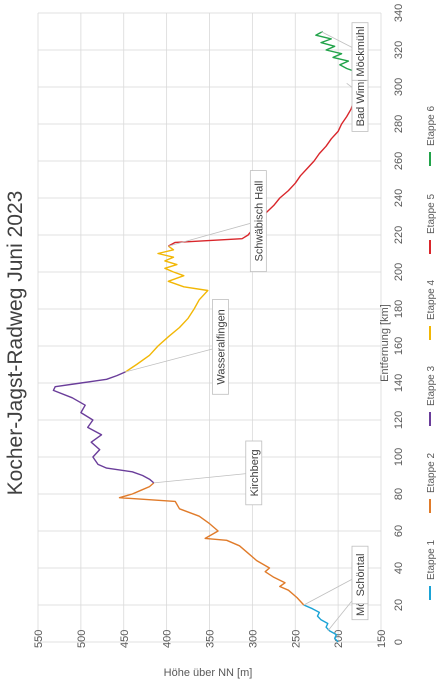 The width and height of the screenshot is (447, 689). Describe the element at coordinates (399, 383) in the screenshot. I see `x-tick-label: 140` at that location.